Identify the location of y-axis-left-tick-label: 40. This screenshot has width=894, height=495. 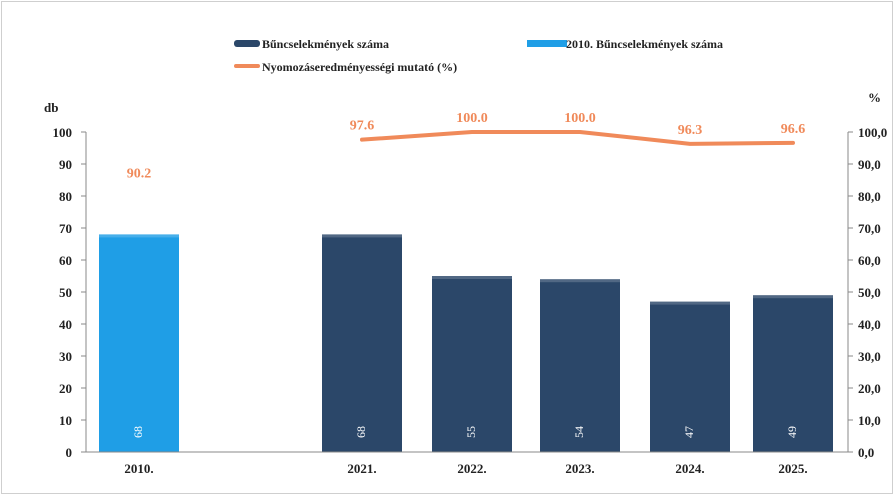
(65, 324).